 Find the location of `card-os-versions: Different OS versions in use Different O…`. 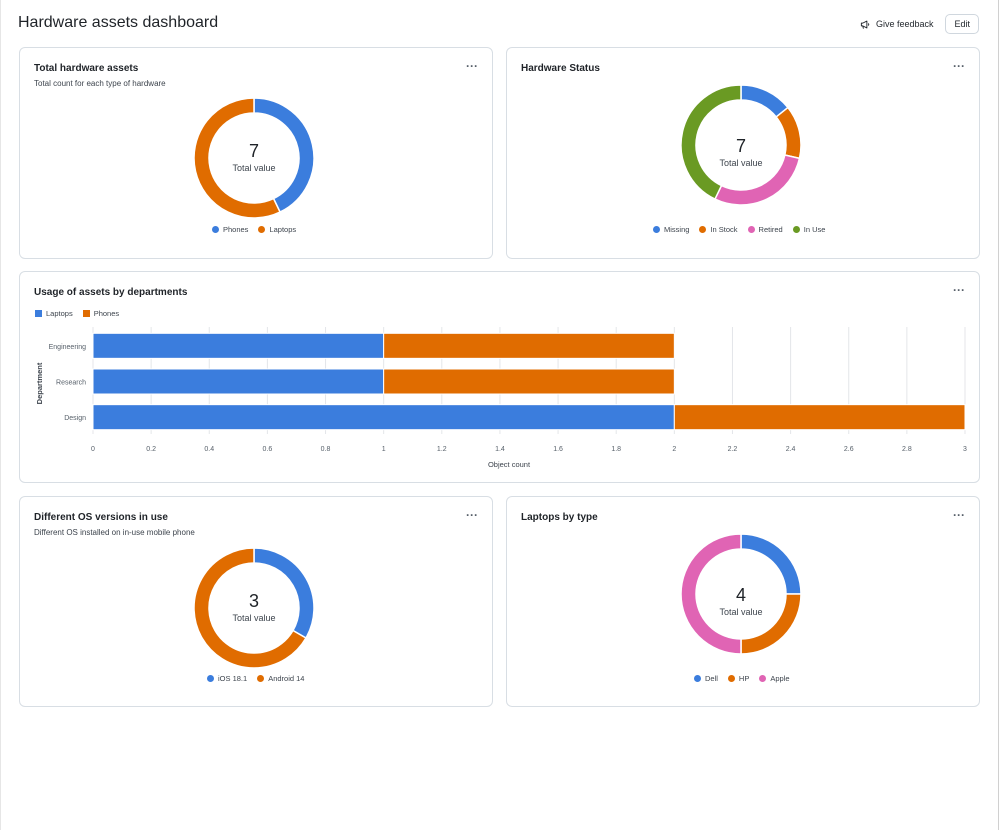

card-os-versions: Different OS versions in use Different O… is located at coordinates (256, 601).